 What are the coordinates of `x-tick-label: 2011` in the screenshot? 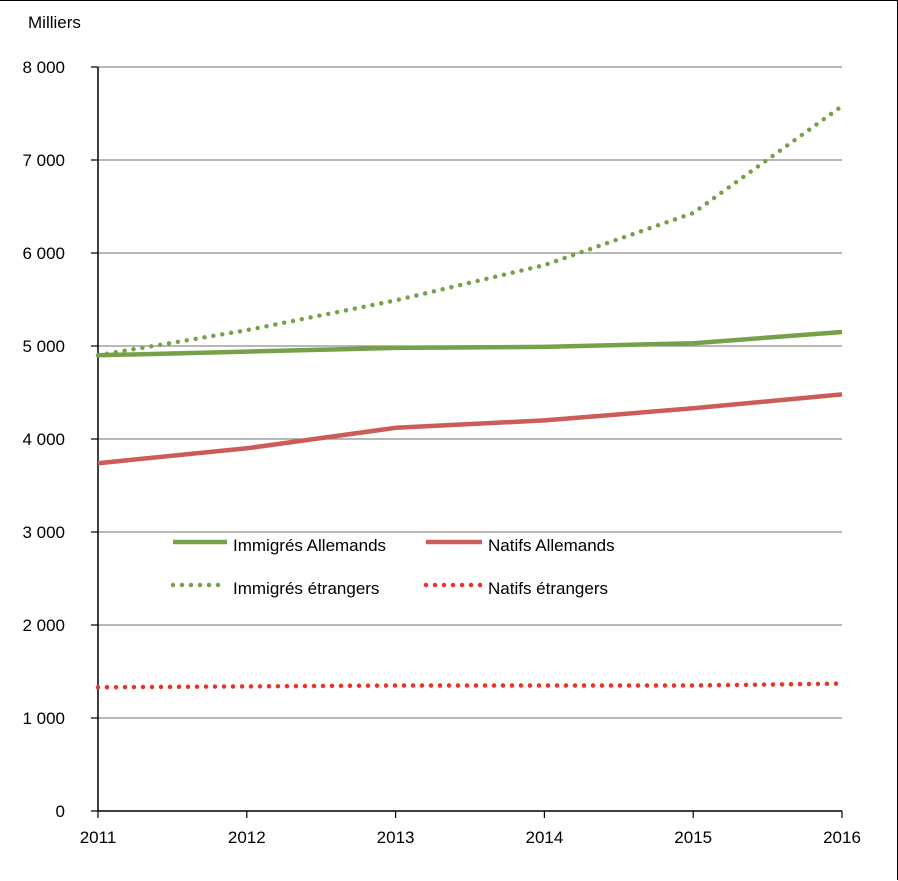 It's located at (98, 837).